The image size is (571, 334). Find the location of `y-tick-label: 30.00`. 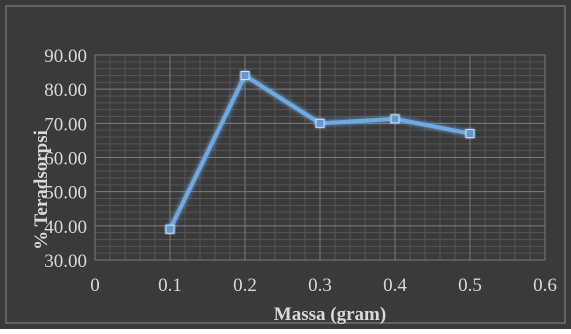

y-tick-label: 30.00 is located at coordinates (65, 261).